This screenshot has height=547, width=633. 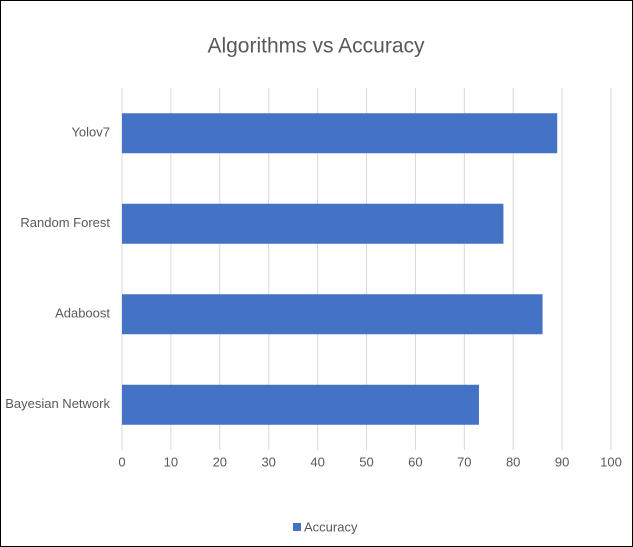 I want to click on x-tick-label: 100, so click(x=611, y=461).